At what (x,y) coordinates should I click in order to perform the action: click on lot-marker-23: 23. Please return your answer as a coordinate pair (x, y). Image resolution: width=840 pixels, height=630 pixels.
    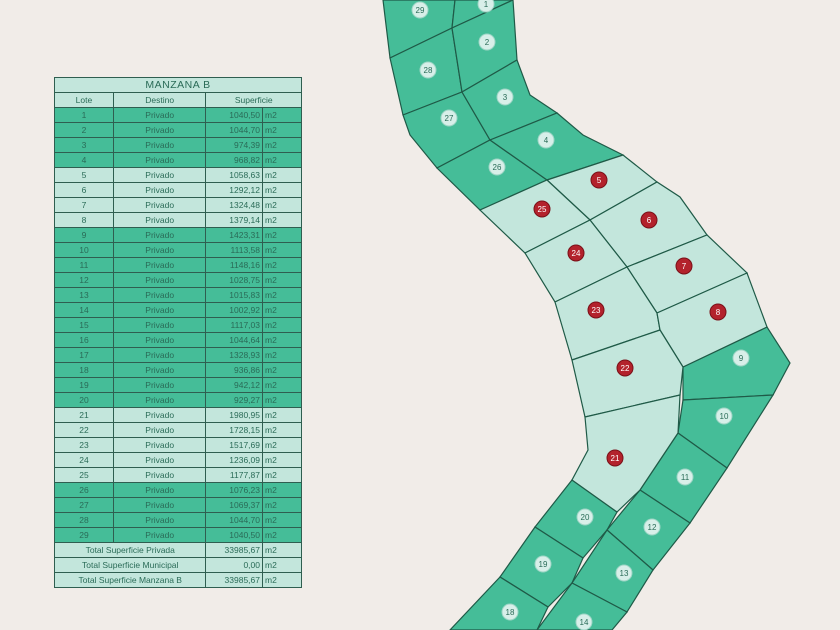
    Looking at the image, I should click on (596, 310).